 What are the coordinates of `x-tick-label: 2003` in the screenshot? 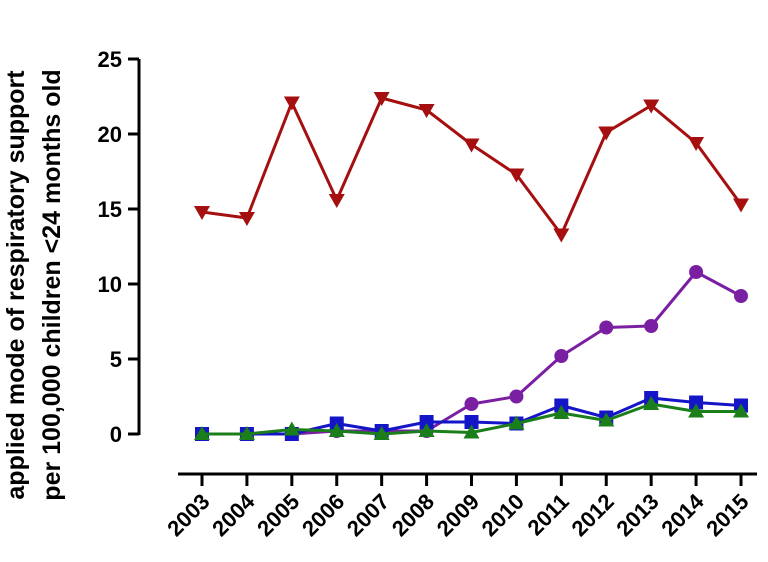 It's located at (188, 515).